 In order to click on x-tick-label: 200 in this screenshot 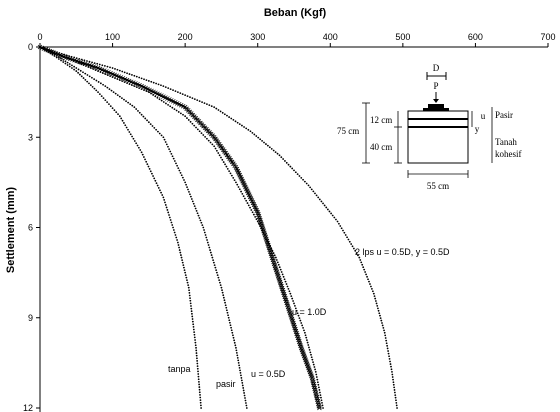, I will do `click(185, 37)`.